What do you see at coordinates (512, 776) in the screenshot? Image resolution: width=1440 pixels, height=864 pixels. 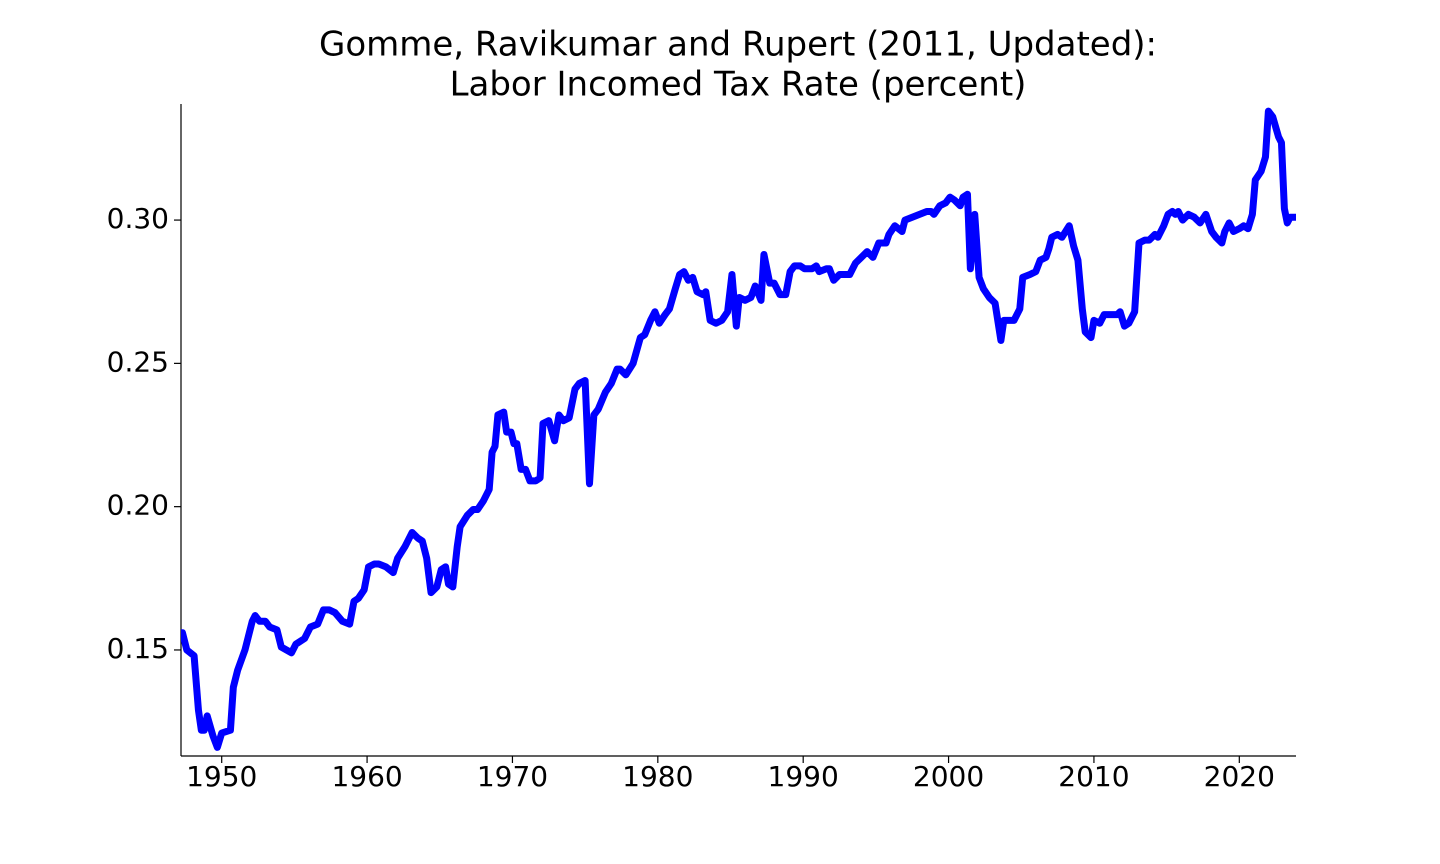 I see `x-tick-label: 1970` at bounding box center [512, 776].